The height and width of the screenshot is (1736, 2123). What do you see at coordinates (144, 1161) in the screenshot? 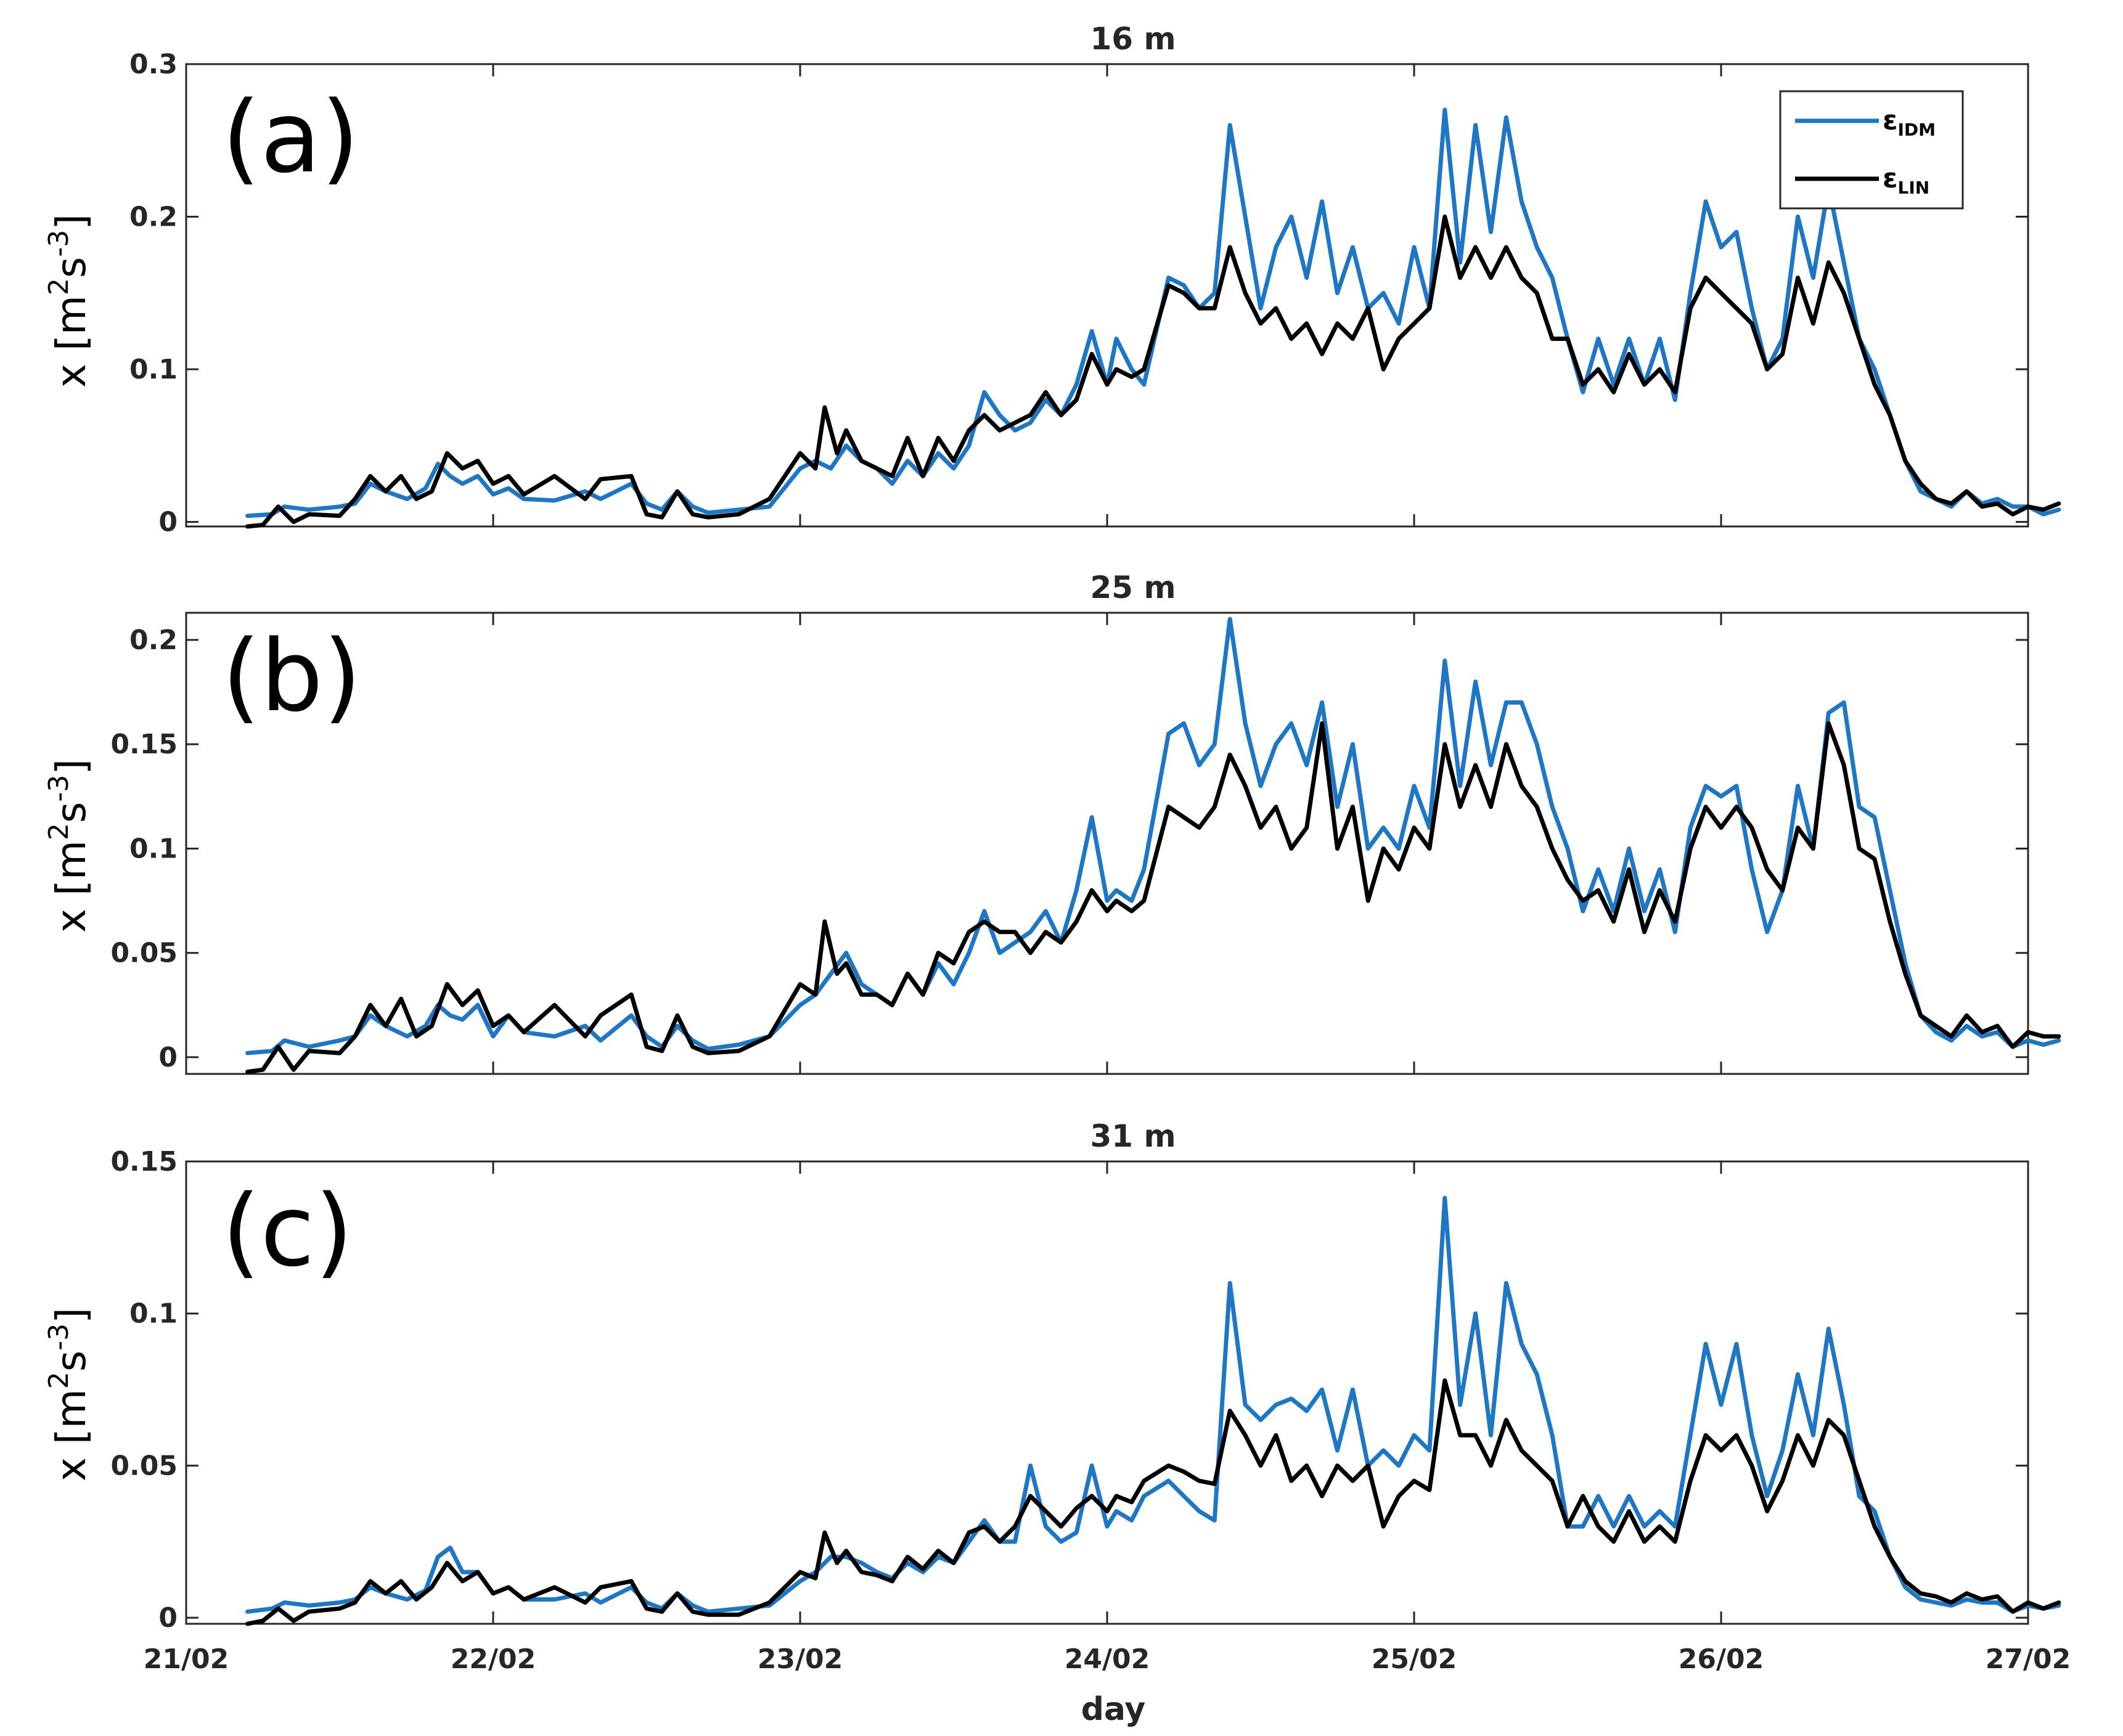
I see `y-tick-label-c: 0.15` at bounding box center [144, 1161].